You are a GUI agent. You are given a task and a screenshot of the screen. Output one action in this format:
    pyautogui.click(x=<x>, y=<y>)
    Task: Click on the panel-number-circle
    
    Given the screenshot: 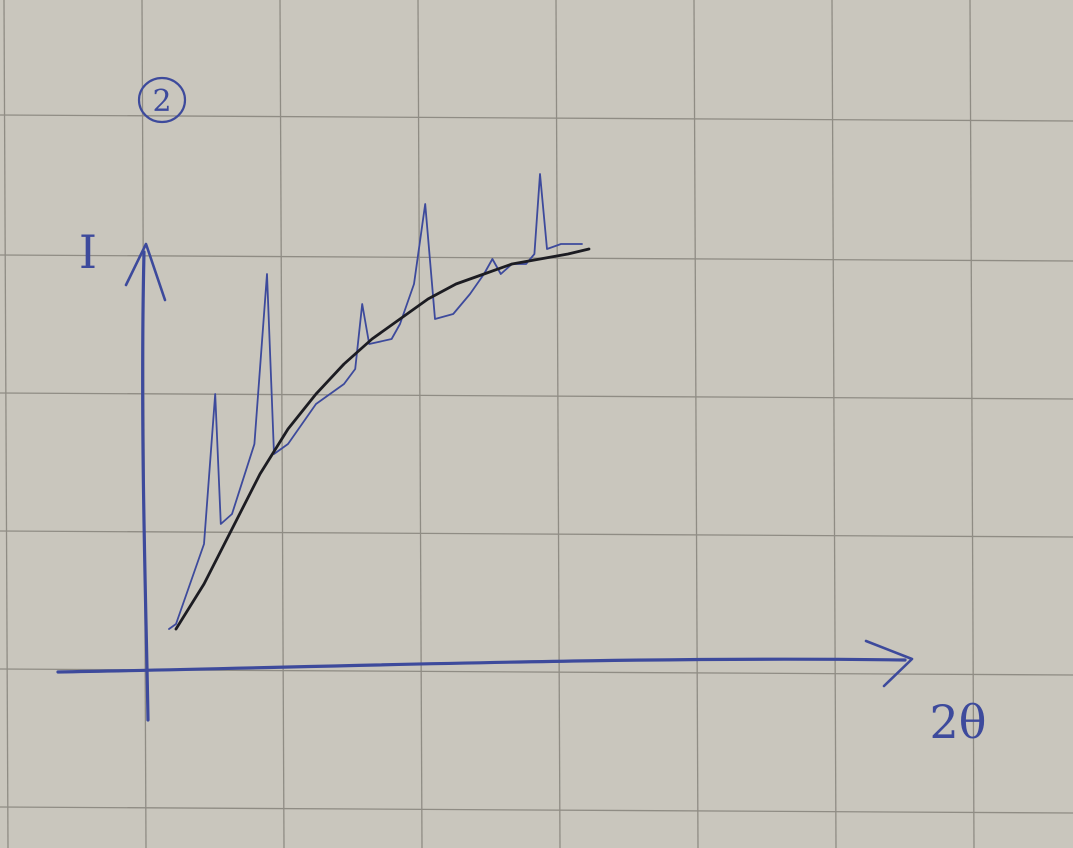 What is the action you would take?
    pyautogui.click(x=162, y=100)
    